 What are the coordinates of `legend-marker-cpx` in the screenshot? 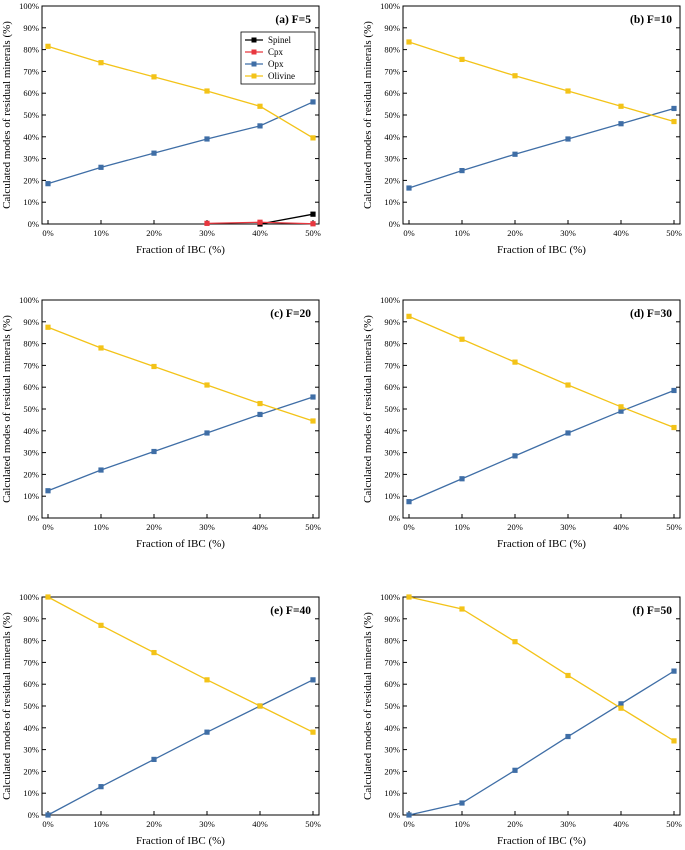 It's located at (254, 52).